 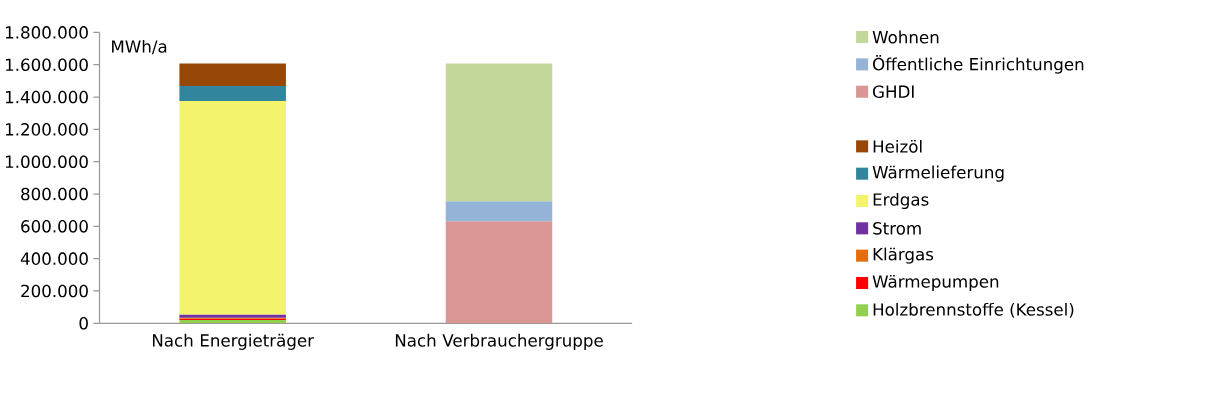 What do you see at coordinates (54, 194) in the screenshot?
I see `y-tick-label: 800.000` at bounding box center [54, 194].